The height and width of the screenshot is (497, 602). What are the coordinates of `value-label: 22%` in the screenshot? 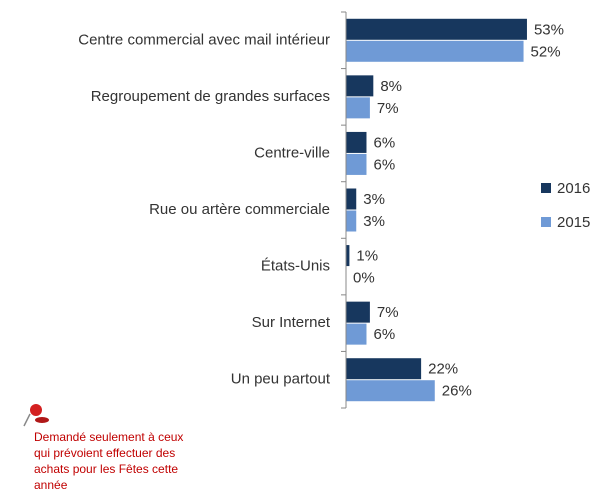 It's located at (443, 369).